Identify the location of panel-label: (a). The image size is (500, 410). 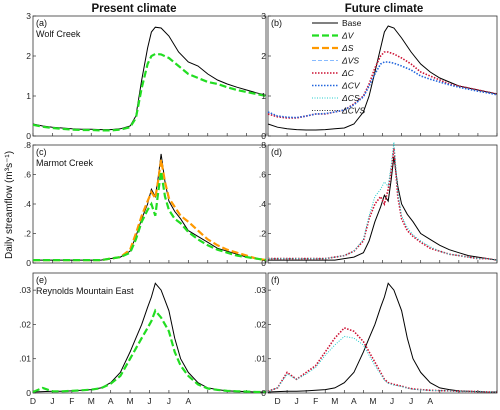
(41, 23).